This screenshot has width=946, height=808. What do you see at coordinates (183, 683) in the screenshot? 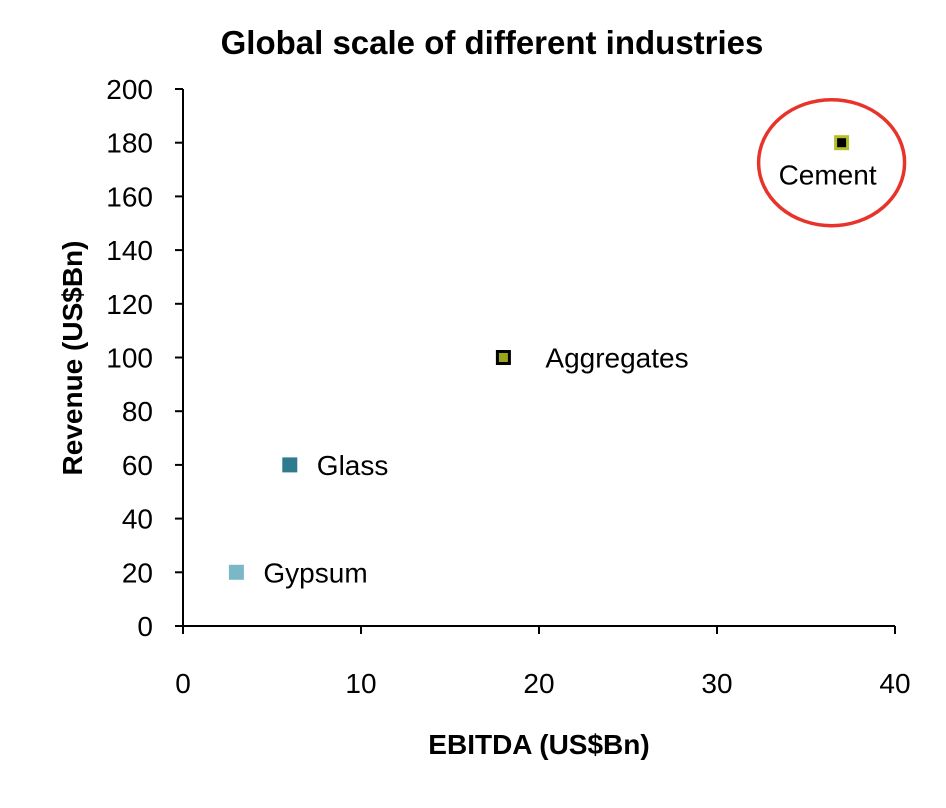
I see `x-tick-label: 0` at bounding box center [183, 683].